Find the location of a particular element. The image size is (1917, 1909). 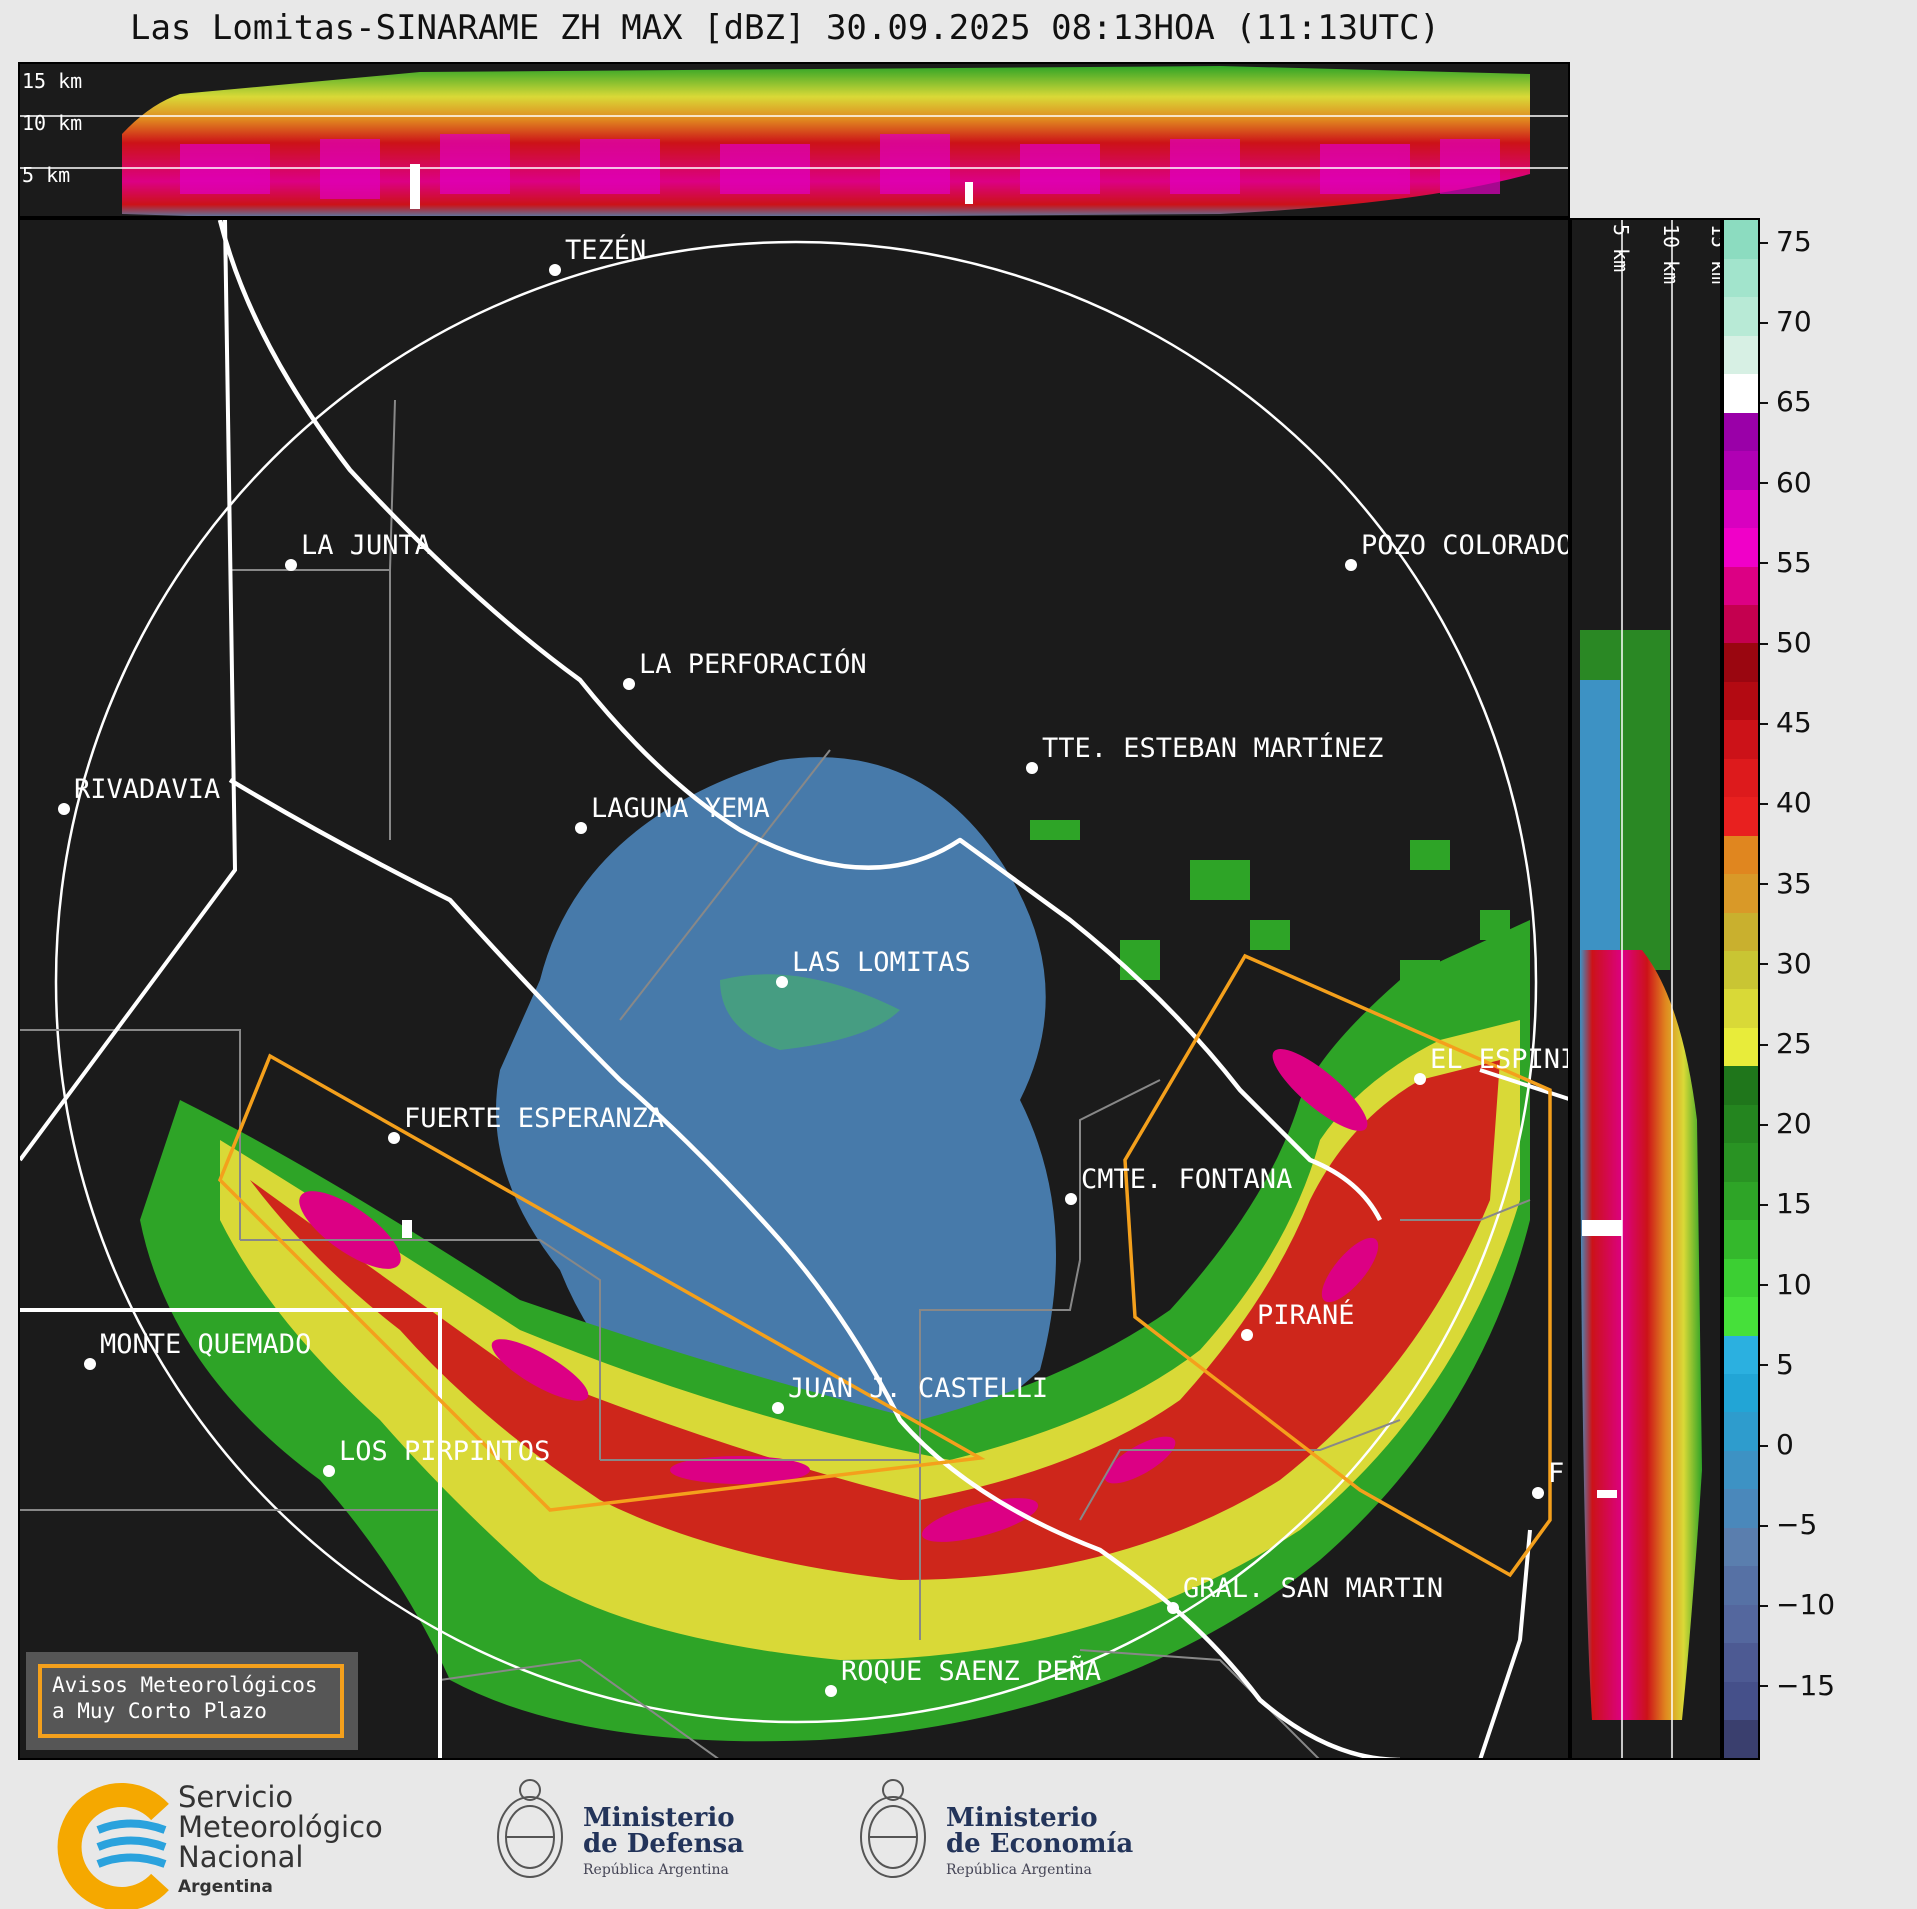

top-vertical-profile-panel: 15 km 10 km 5 km is located at coordinates (794, 140).